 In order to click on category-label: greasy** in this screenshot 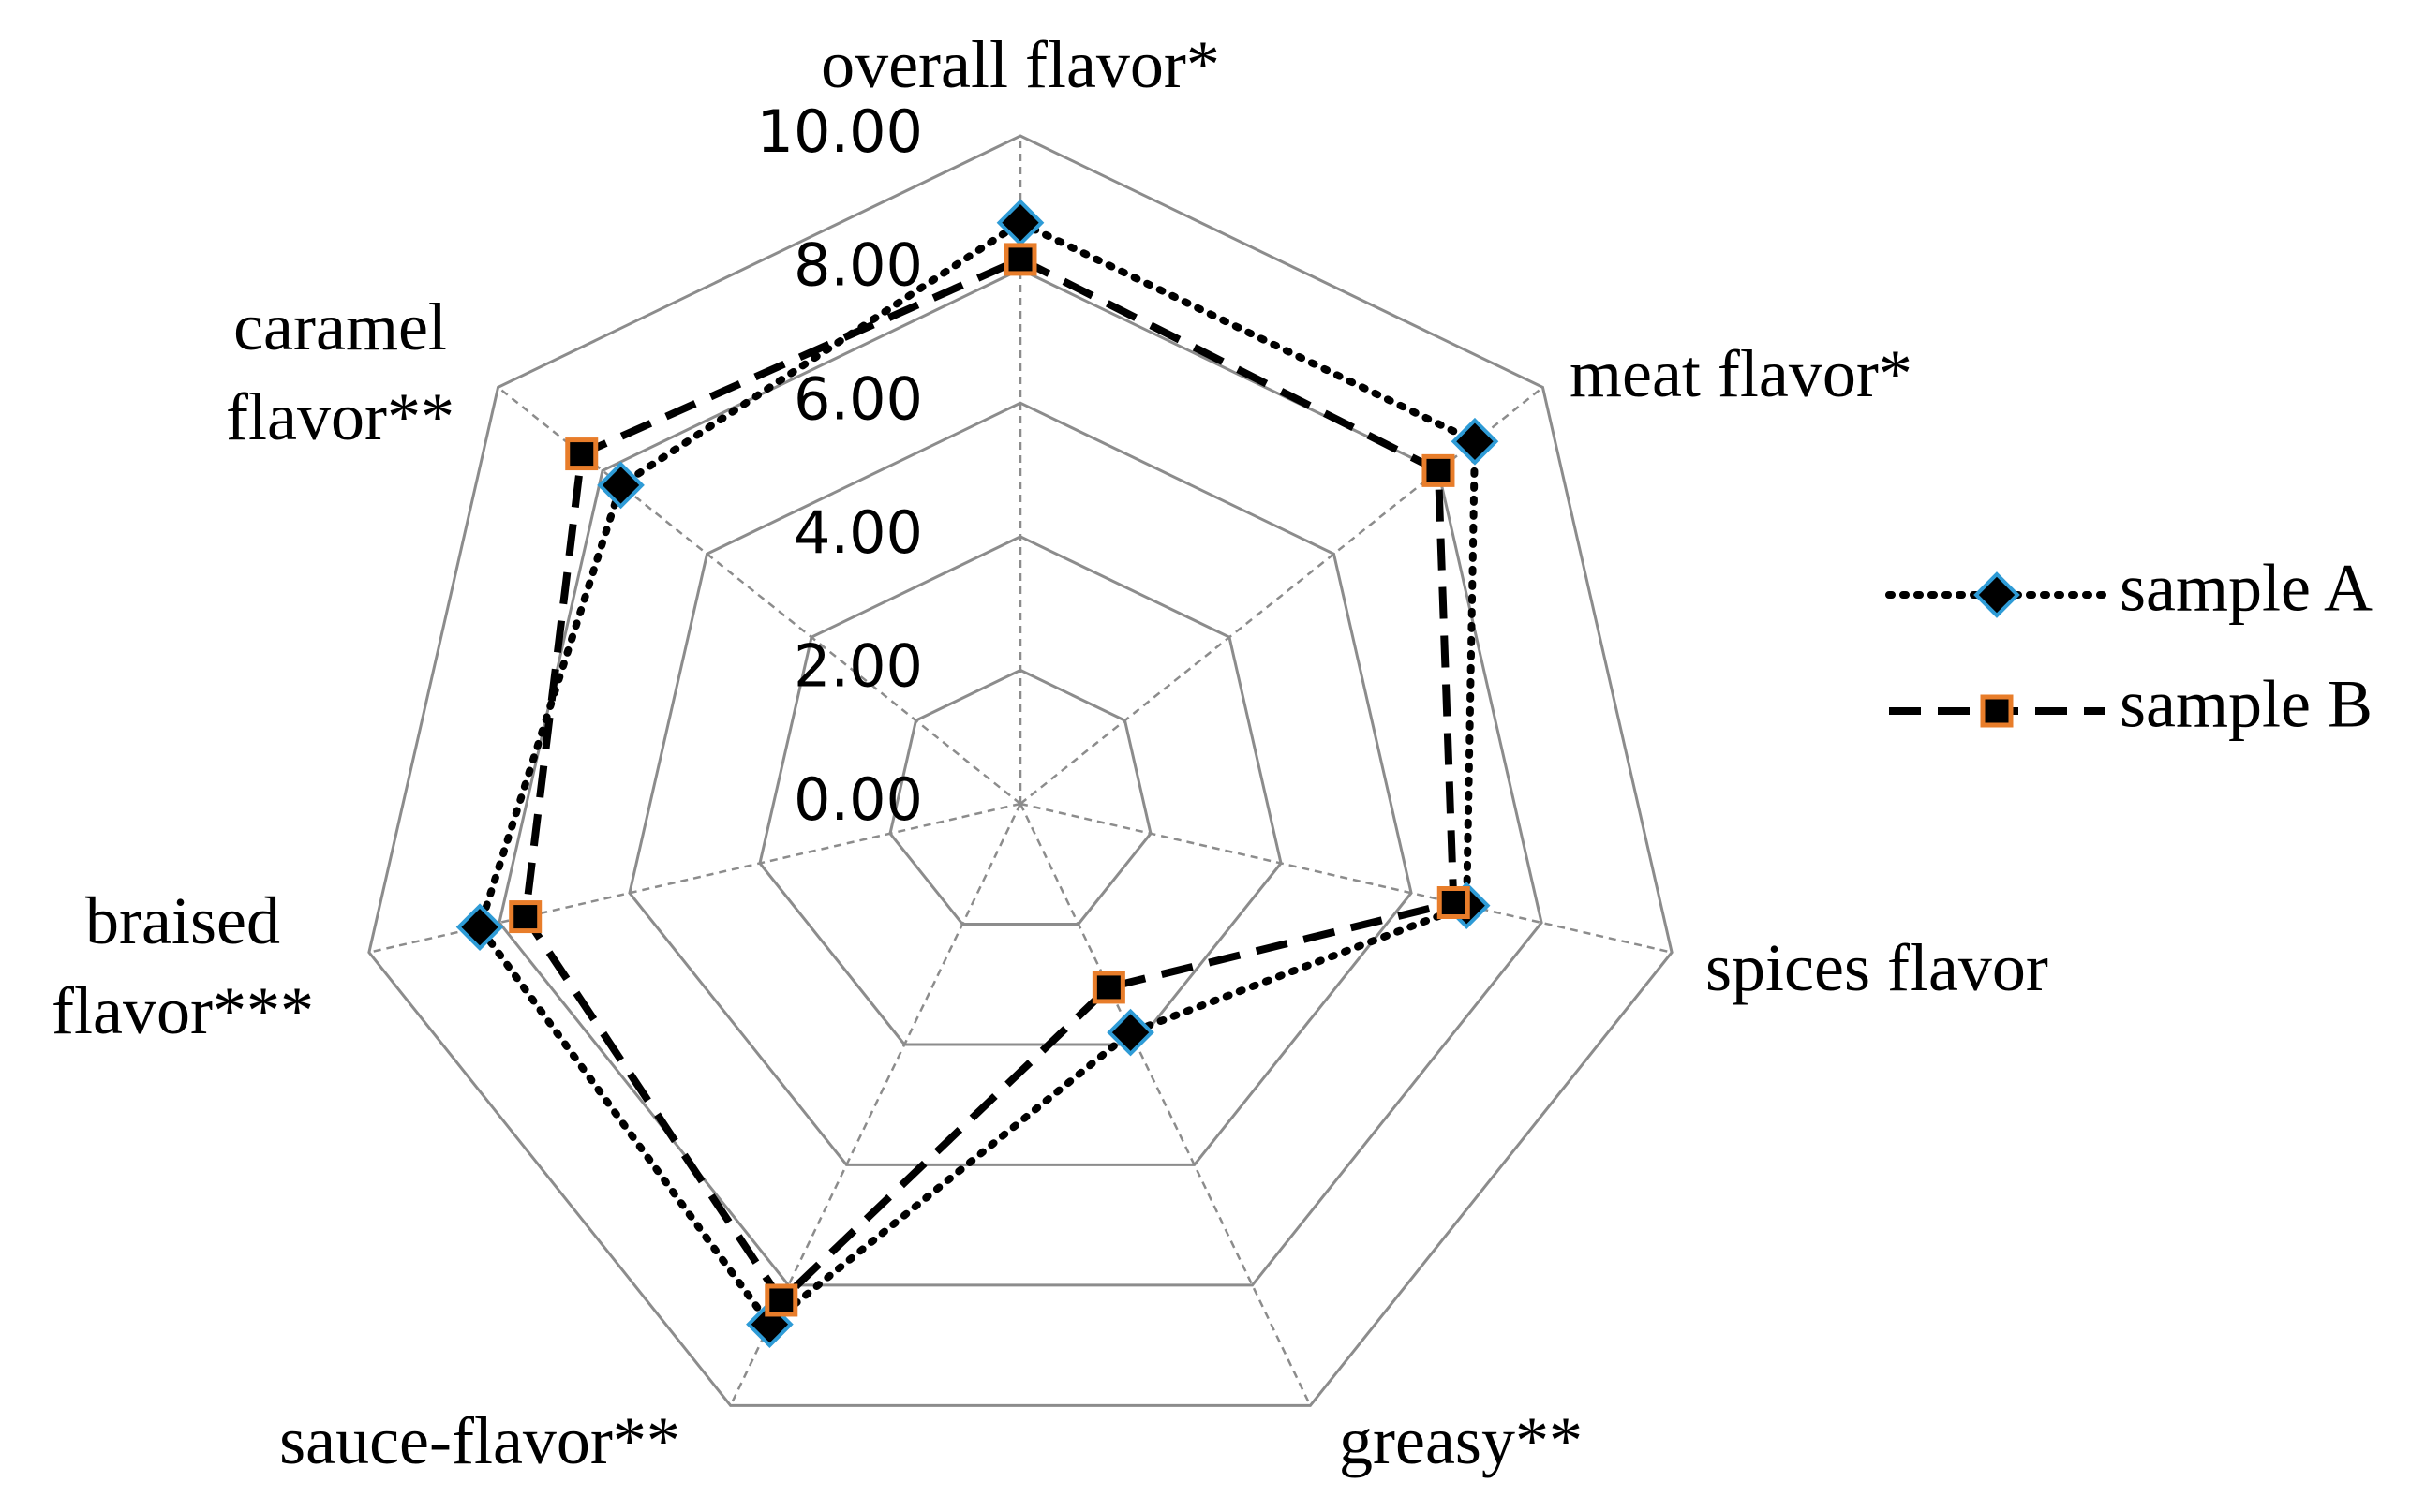, I will do `click(1461, 1440)`.